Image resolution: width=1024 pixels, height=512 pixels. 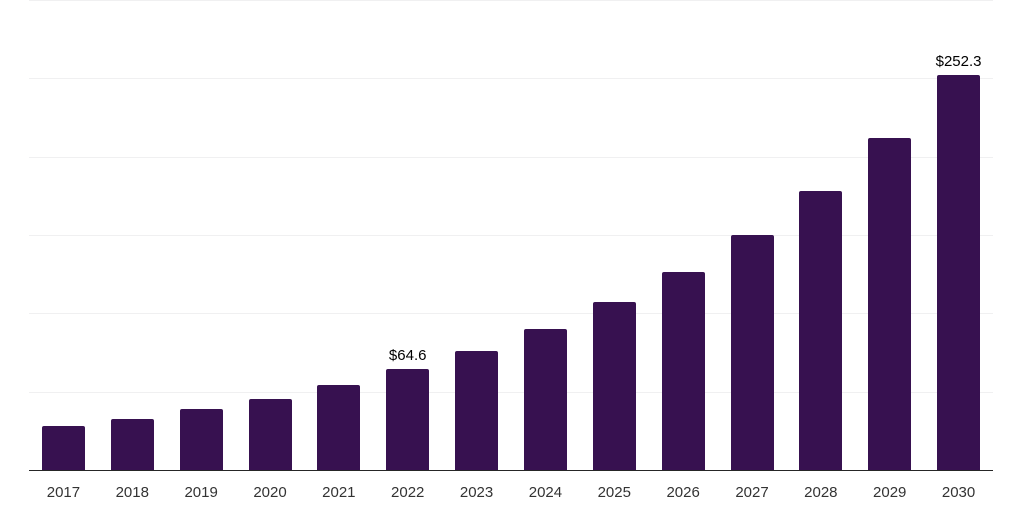 What do you see at coordinates (476, 492) in the screenshot?
I see `x-tick-label: 2023` at bounding box center [476, 492].